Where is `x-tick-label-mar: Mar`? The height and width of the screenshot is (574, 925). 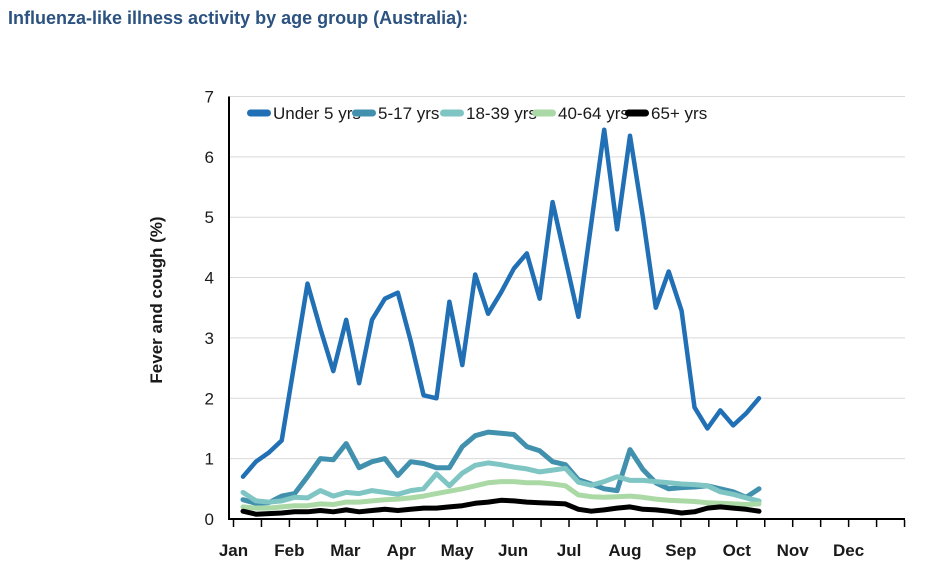 x-tick-label-mar: Mar is located at coordinates (345, 550).